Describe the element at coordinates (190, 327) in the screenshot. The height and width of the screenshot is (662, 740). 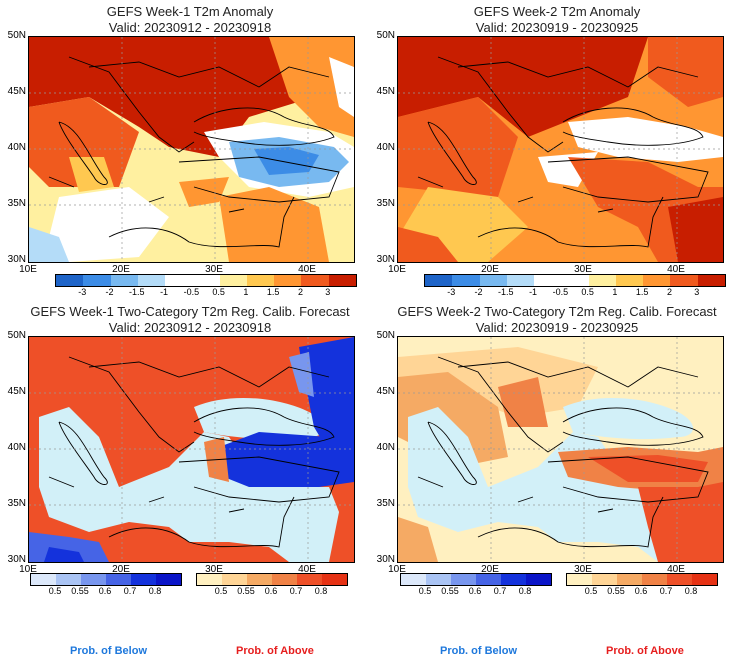
I see `panel3-title-line2: Valid: 20230912 - 20230918` at that location.